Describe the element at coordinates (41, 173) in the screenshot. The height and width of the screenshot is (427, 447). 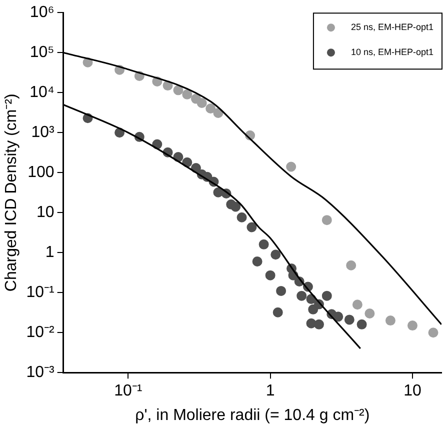
I see `y-tick-label: 100` at that location.